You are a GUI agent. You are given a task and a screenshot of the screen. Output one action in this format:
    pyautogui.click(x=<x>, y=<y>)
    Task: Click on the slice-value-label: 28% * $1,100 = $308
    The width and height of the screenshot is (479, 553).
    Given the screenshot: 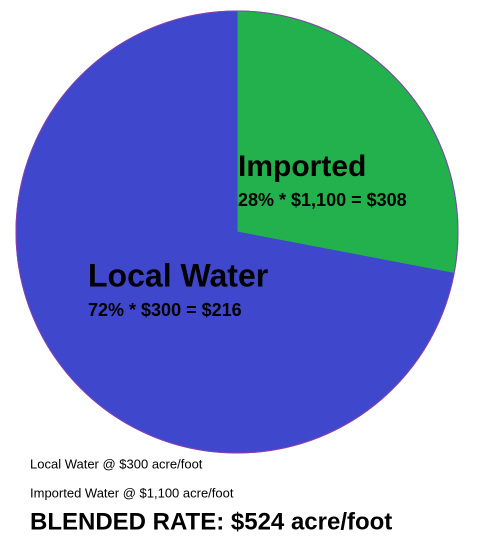 What is the action you would take?
    pyautogui.click(x=322, y=200)
    